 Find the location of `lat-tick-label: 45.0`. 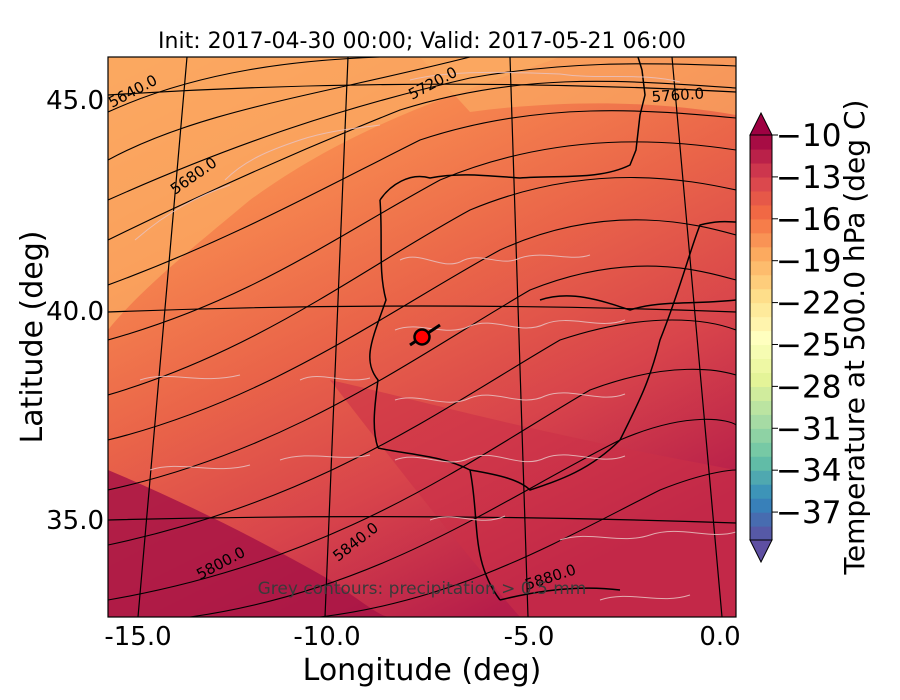

lat-tick-label: 45.0 is located at coordinates (75, 101).